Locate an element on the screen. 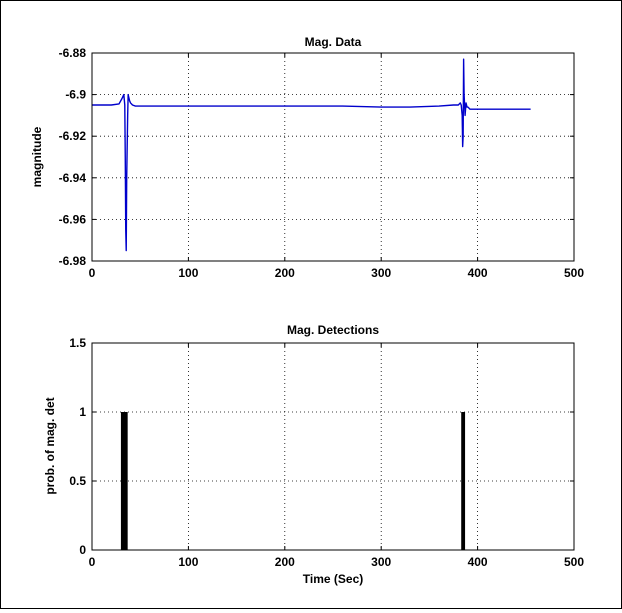  mag-data-y-tick-label: -6.92 is located at coordinates (73, 136).